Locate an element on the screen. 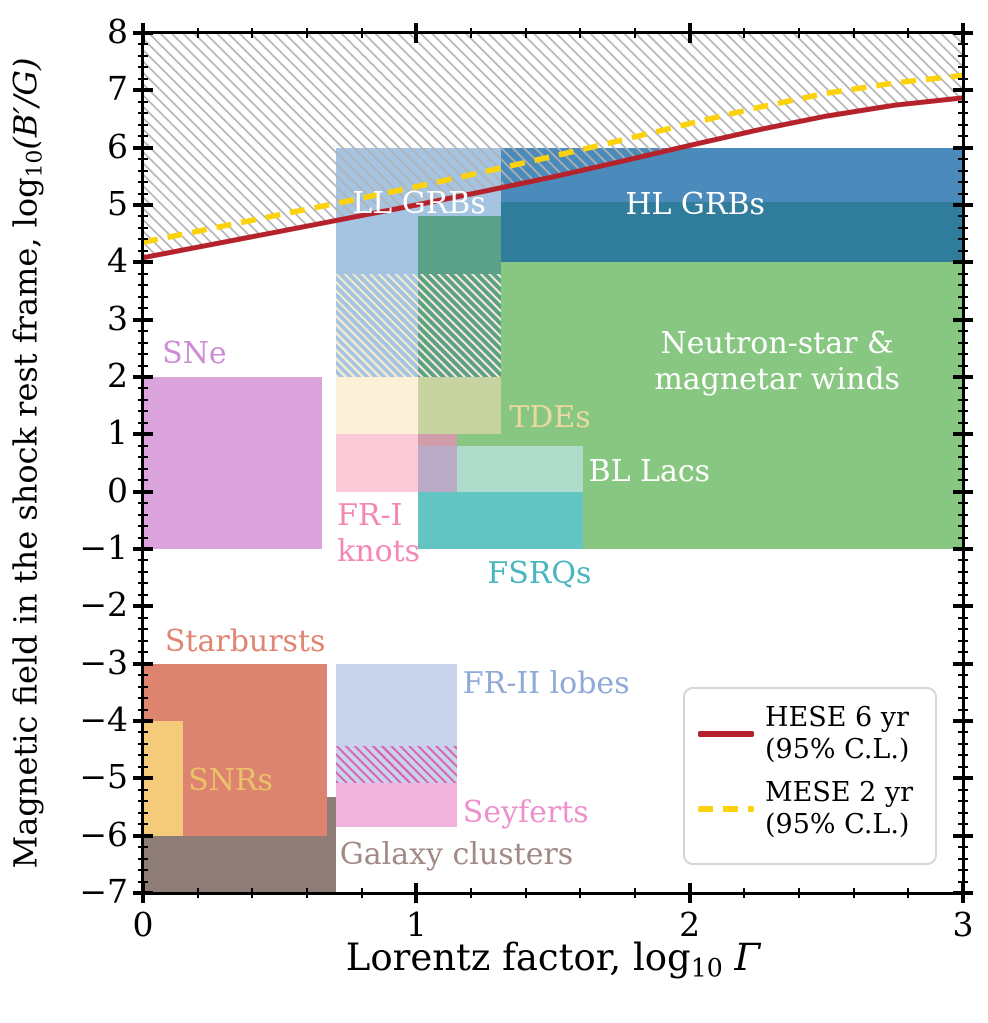 The width and height of the screenshot is (988, 1023). legend-entry-mese: MESE 2 yr (95% C.L.) is located at coordinates (816, 809).